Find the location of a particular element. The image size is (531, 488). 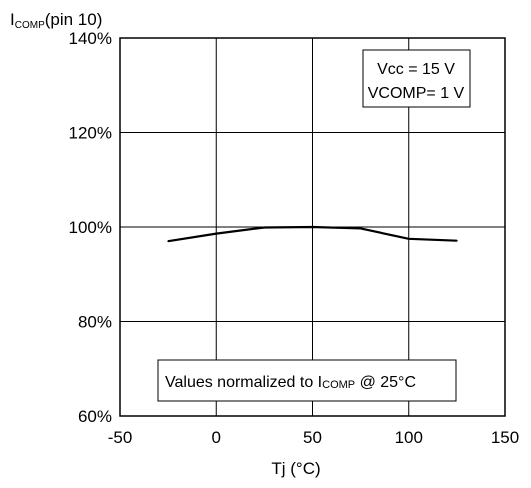

y-tick-labels: 60% 80% 100% 120% 140% is located at coordinates (90, 227).